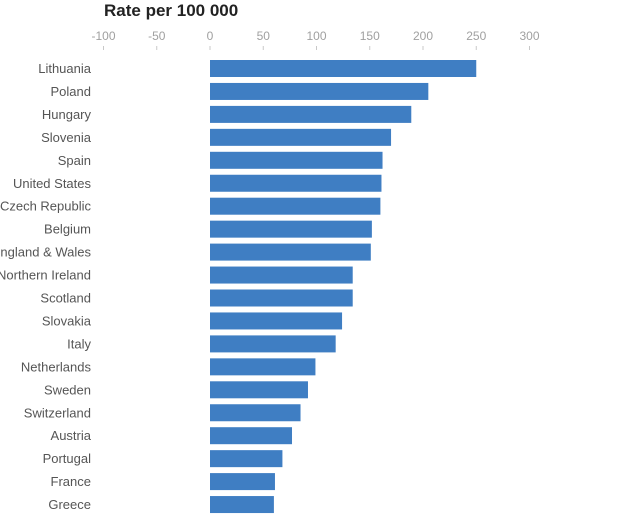  I want to click on category-label: Netherlands, so click(56, 366).